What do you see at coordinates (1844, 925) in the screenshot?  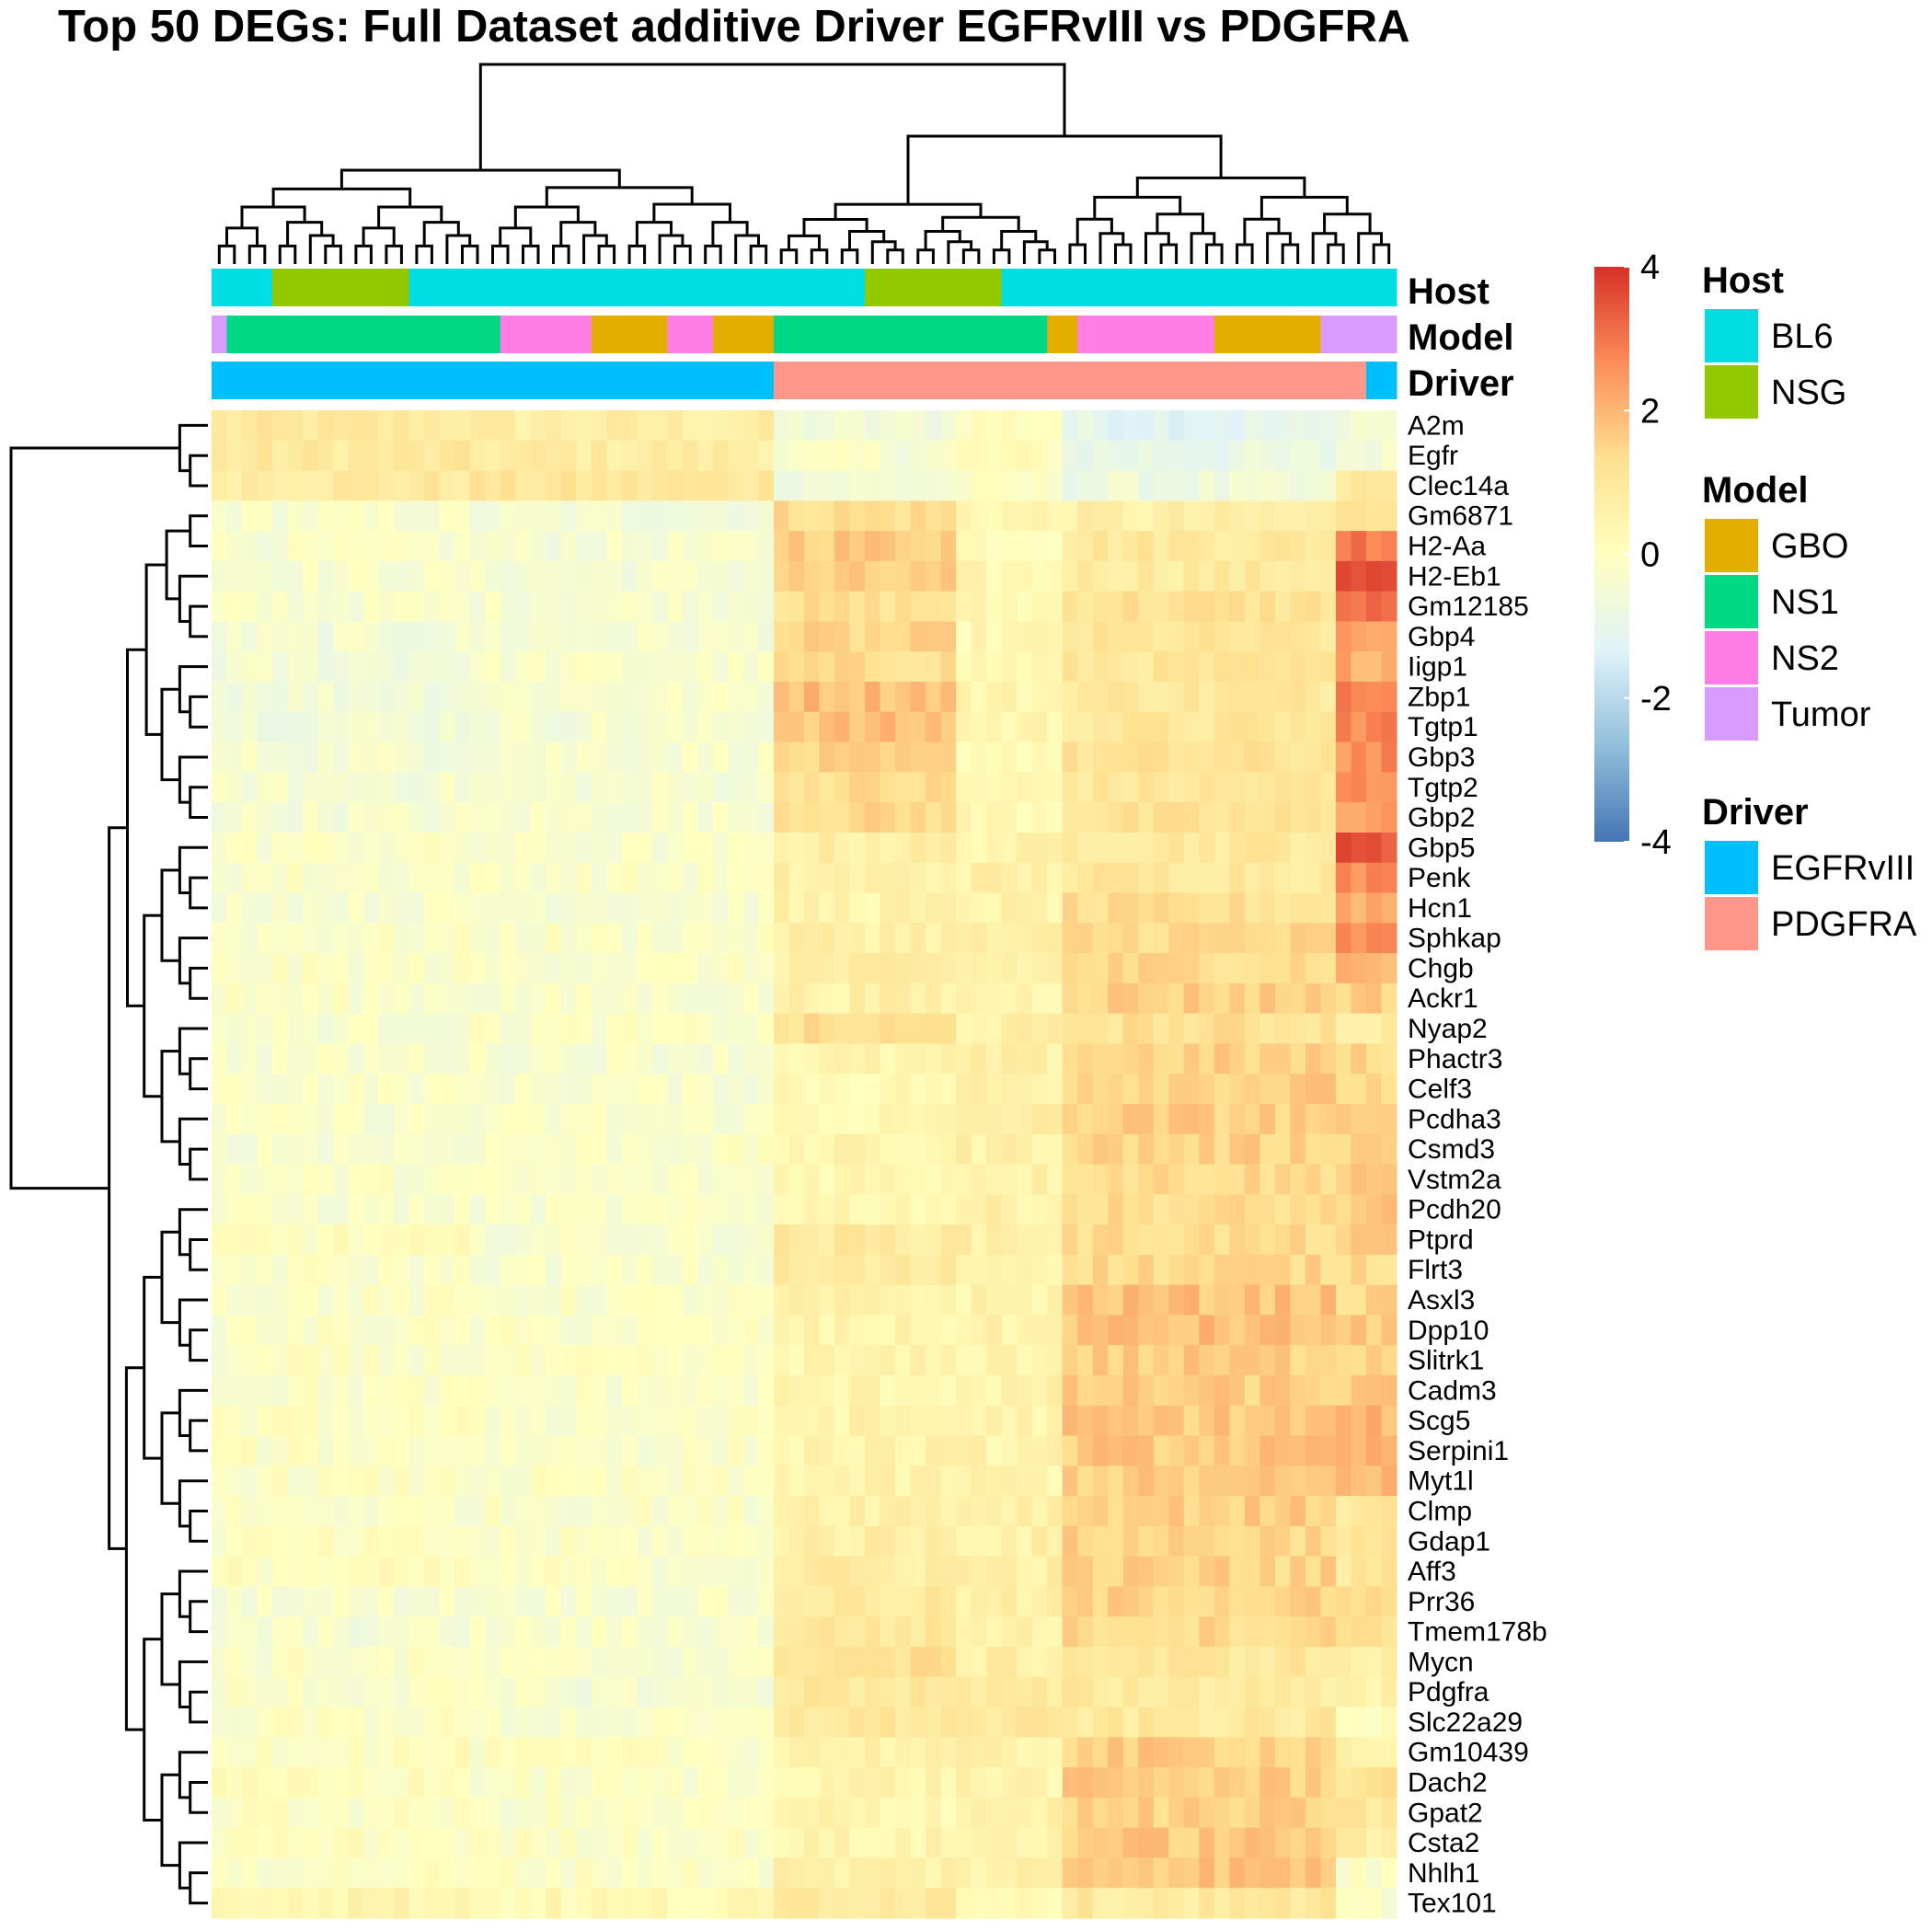 I see `legend-label: PDGFRA` at bounding box center [1844, 925].